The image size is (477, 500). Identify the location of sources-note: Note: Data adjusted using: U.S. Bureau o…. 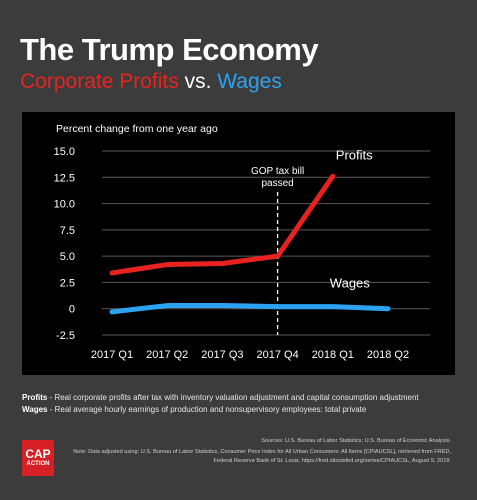
(262, 456).